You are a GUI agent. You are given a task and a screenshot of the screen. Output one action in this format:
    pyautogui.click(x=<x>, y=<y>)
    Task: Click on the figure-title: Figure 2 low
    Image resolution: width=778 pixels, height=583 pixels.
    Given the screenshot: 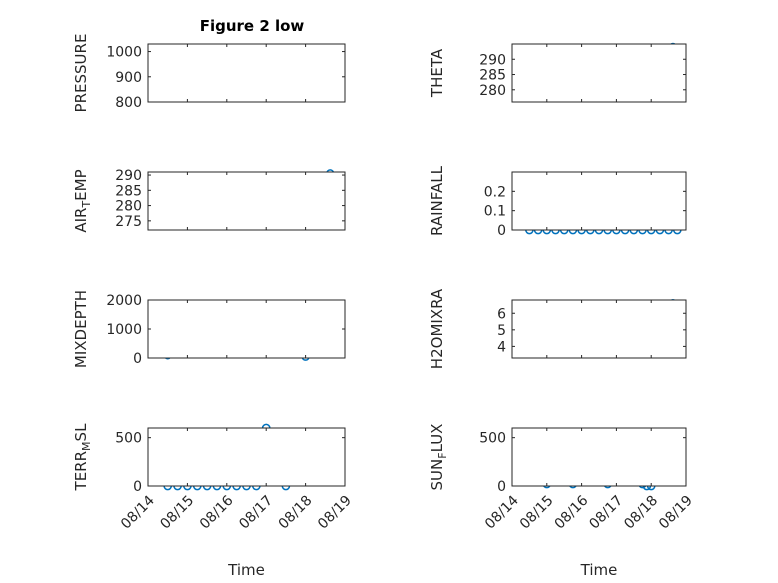 What is the action you would take?
    pyautogui.click(x=252, y=26)
    